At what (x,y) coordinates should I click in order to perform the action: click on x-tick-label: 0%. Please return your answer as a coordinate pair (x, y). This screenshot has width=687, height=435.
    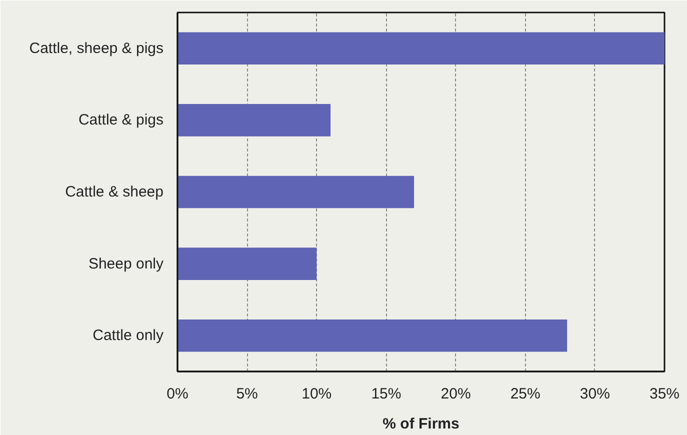
    Looking at the image, I should click on (177, 394).